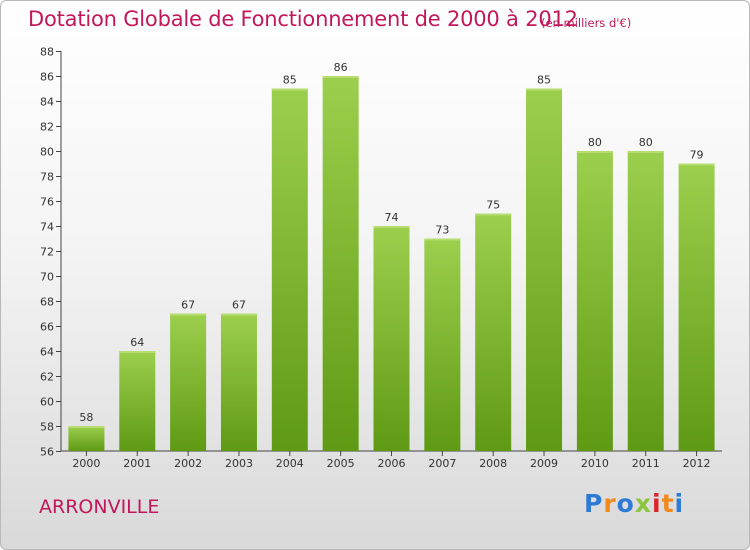 The width and height of the screenshot is (750, 550). What do you see at coordinates (392, 463) in the screenshot?
I see `x-tick-label-2006: 2006` at bounding box center [392, 463].